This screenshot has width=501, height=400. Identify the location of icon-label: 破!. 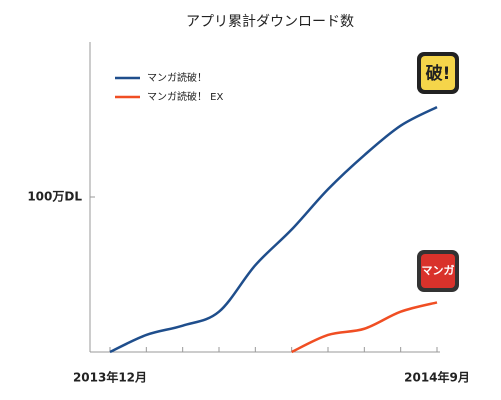
(438, 73).